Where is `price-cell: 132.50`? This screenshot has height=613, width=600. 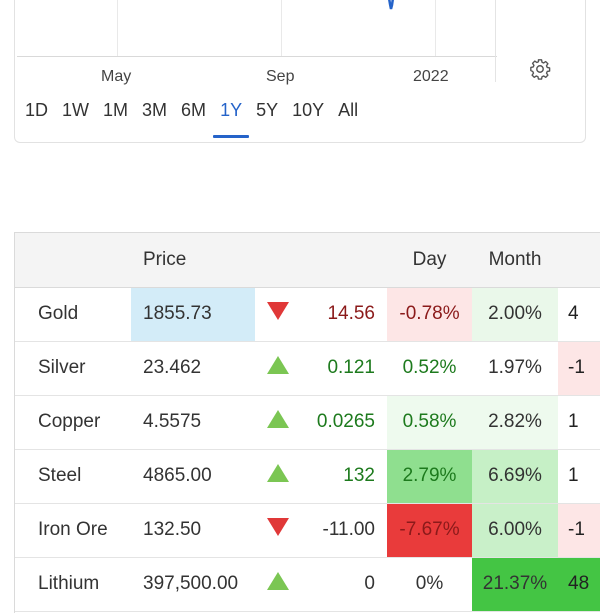
price-cell: 132.50 is located at coordinates (193, 530).